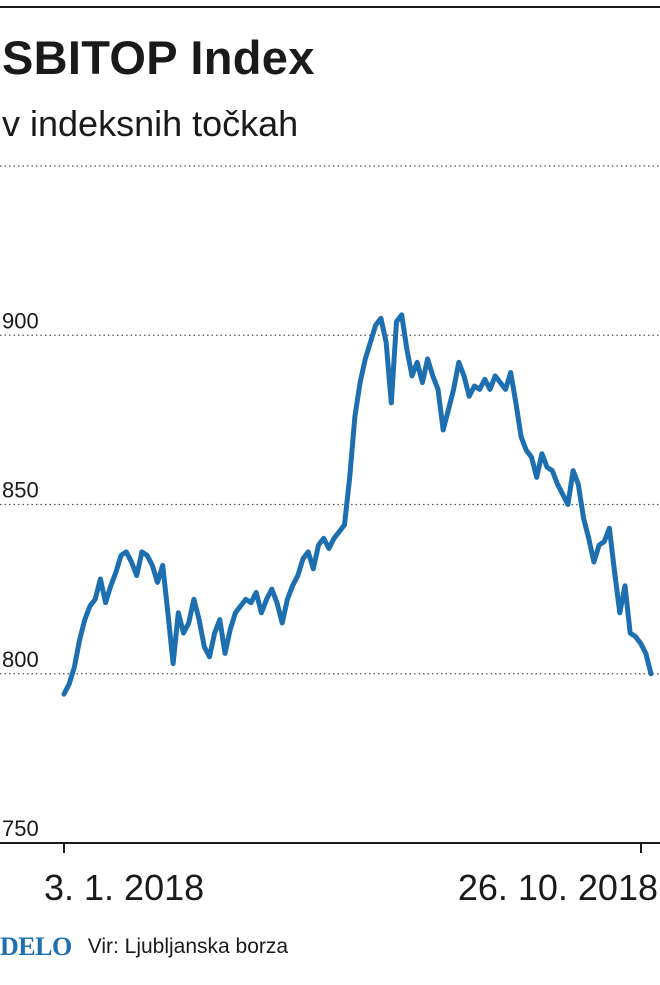  Describe the element at coordinates (150, 123) in the screenshot. I see `chart-subtitle: v indeksnih točkah` at that location.